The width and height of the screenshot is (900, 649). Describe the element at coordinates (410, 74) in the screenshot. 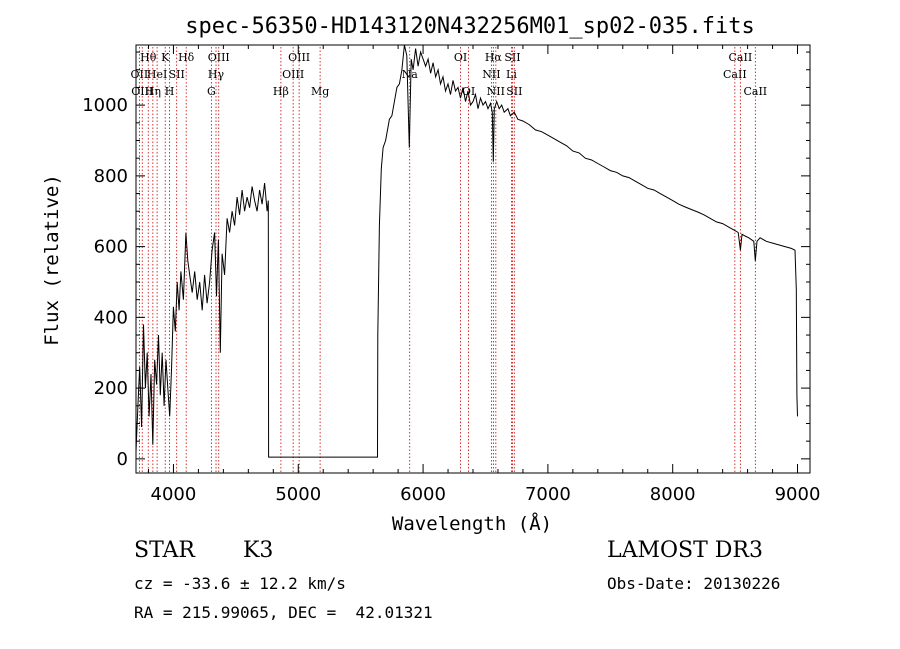

I see `line-label-Na: Na` at that location.